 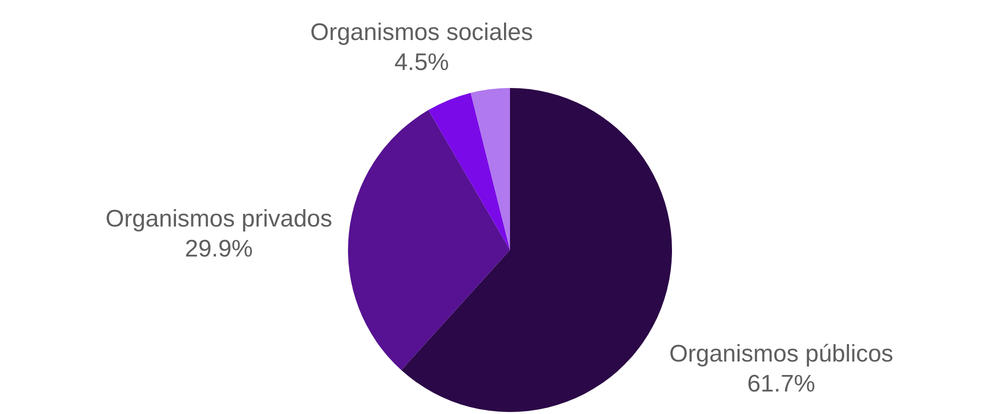 What do you see at coordinates (422, 62) in the screenshot?
I see `data-label: 4.5%` at bounding box center [422, 62].